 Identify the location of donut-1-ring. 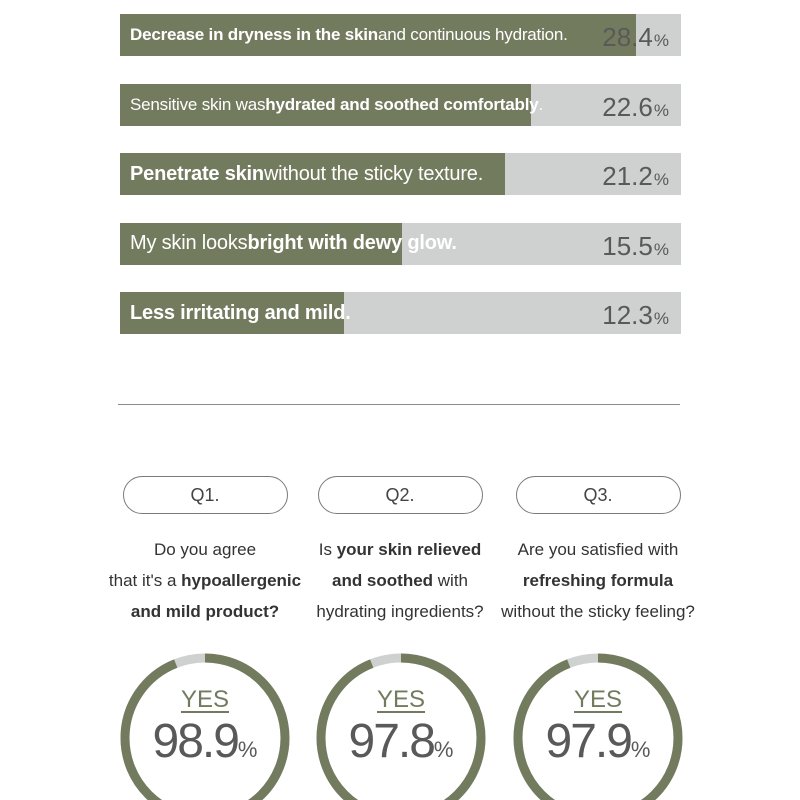
(205, 726).